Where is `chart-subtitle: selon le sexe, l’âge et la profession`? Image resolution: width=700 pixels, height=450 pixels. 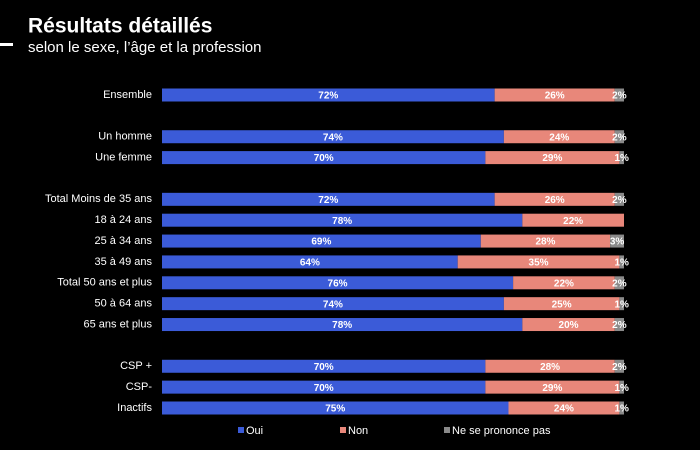 chart-subtitle: selon le sexe, l’âge et la profession is located at coordinates (144, 47).